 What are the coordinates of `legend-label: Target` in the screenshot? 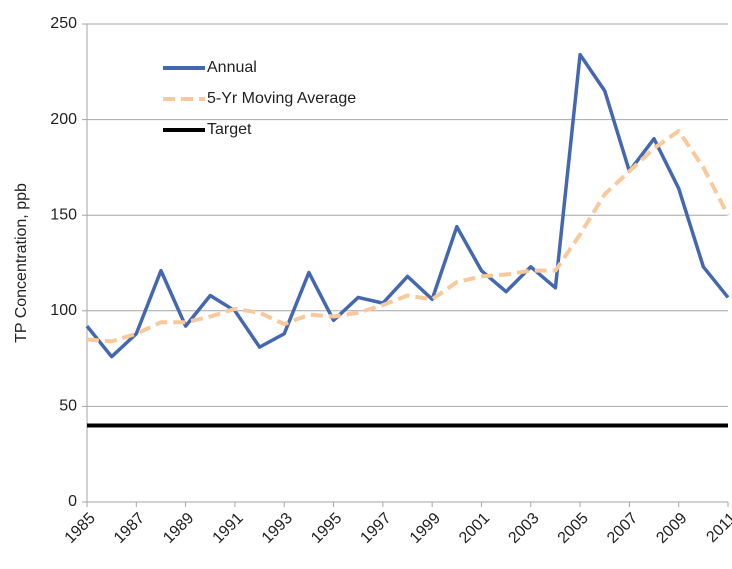 It's located at (229, 129).